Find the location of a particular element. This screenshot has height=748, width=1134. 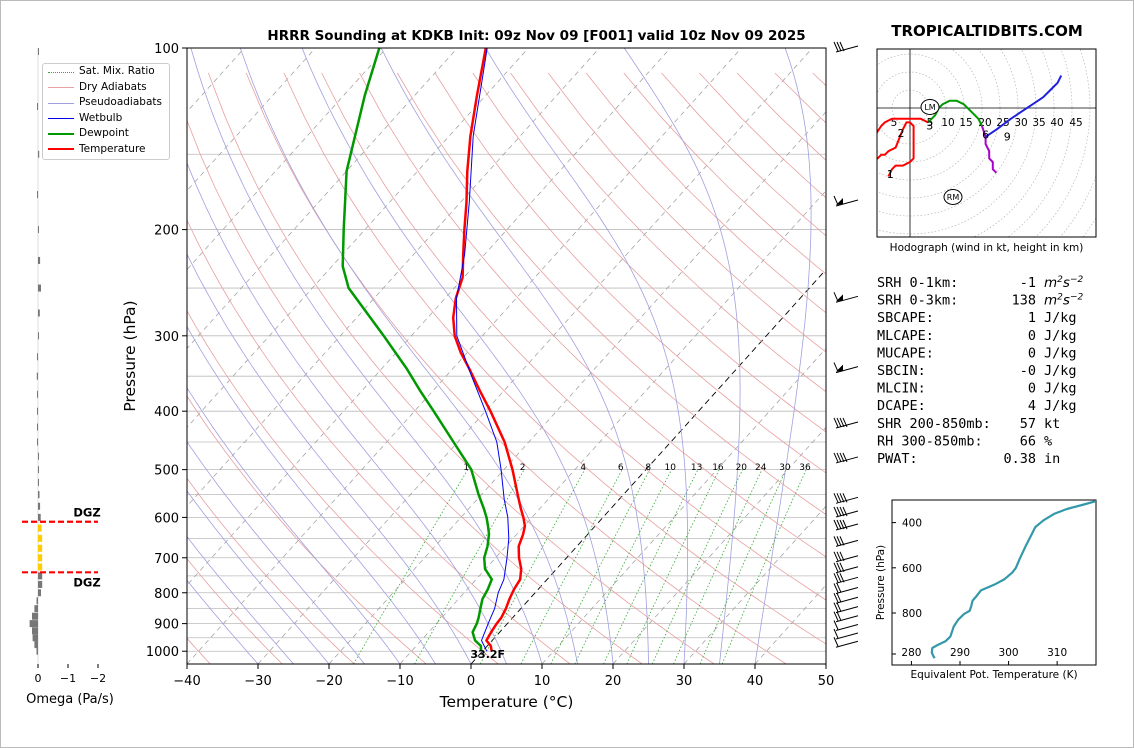

y-tick-label: 800 is located at coordinates (166, 594).